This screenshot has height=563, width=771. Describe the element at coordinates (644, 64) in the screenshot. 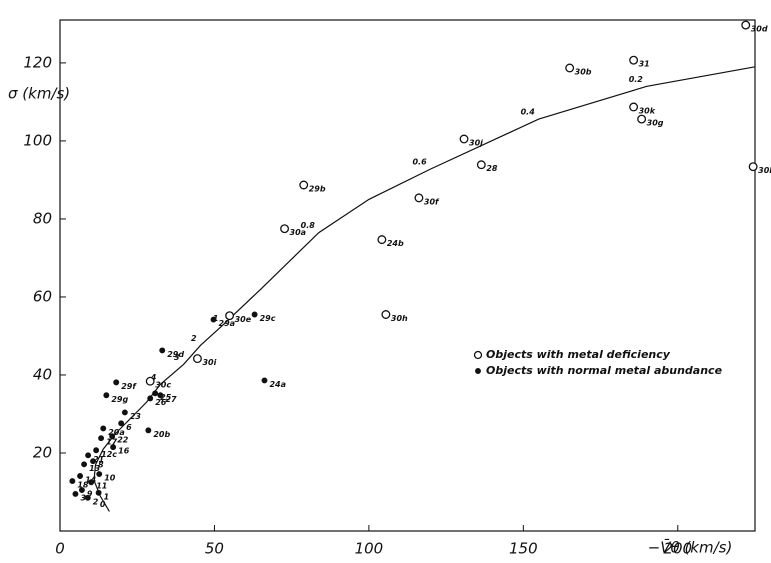

I see `point-label: 31` at that location.